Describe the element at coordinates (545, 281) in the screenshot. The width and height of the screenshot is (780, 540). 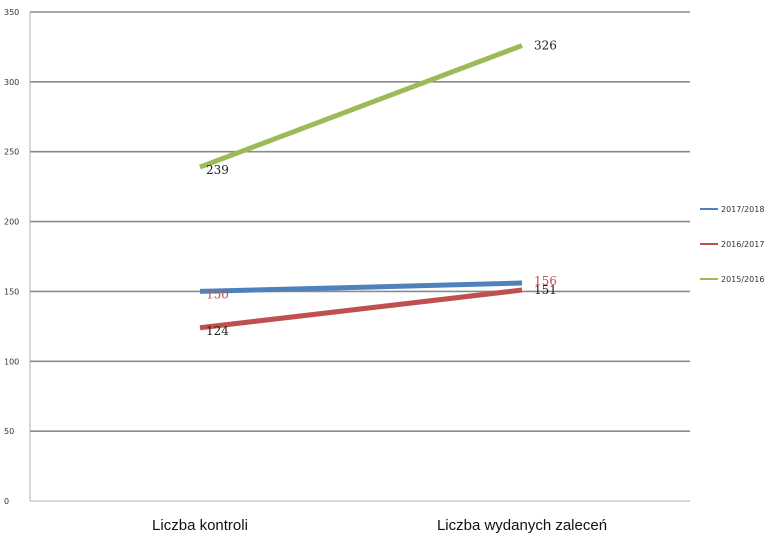
I see `data-label: 156` at that location.